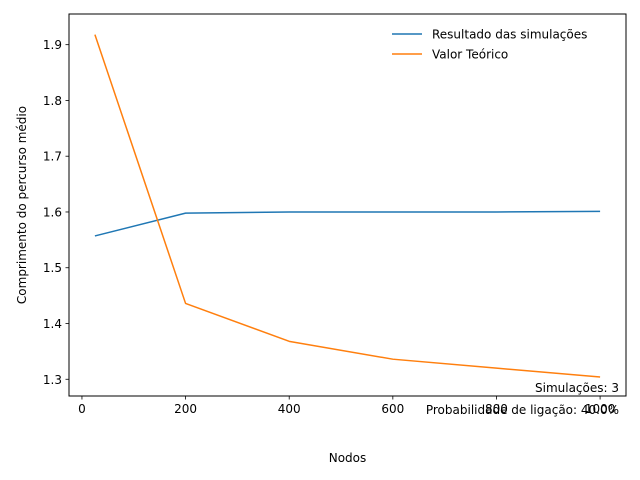  I want to click on legend: Resultado das simulações Valor Teórico, so click(489, 45).